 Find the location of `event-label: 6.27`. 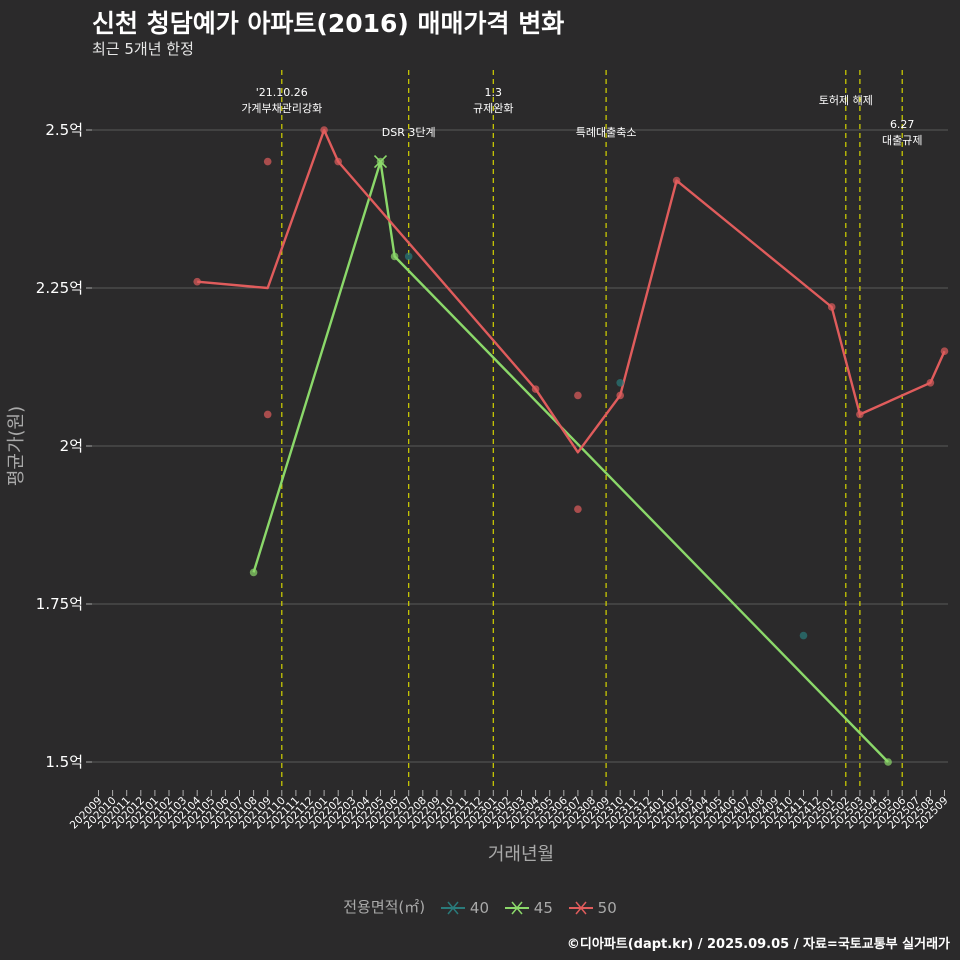

event-label: 6.27 is located at coordinates (902, 124).